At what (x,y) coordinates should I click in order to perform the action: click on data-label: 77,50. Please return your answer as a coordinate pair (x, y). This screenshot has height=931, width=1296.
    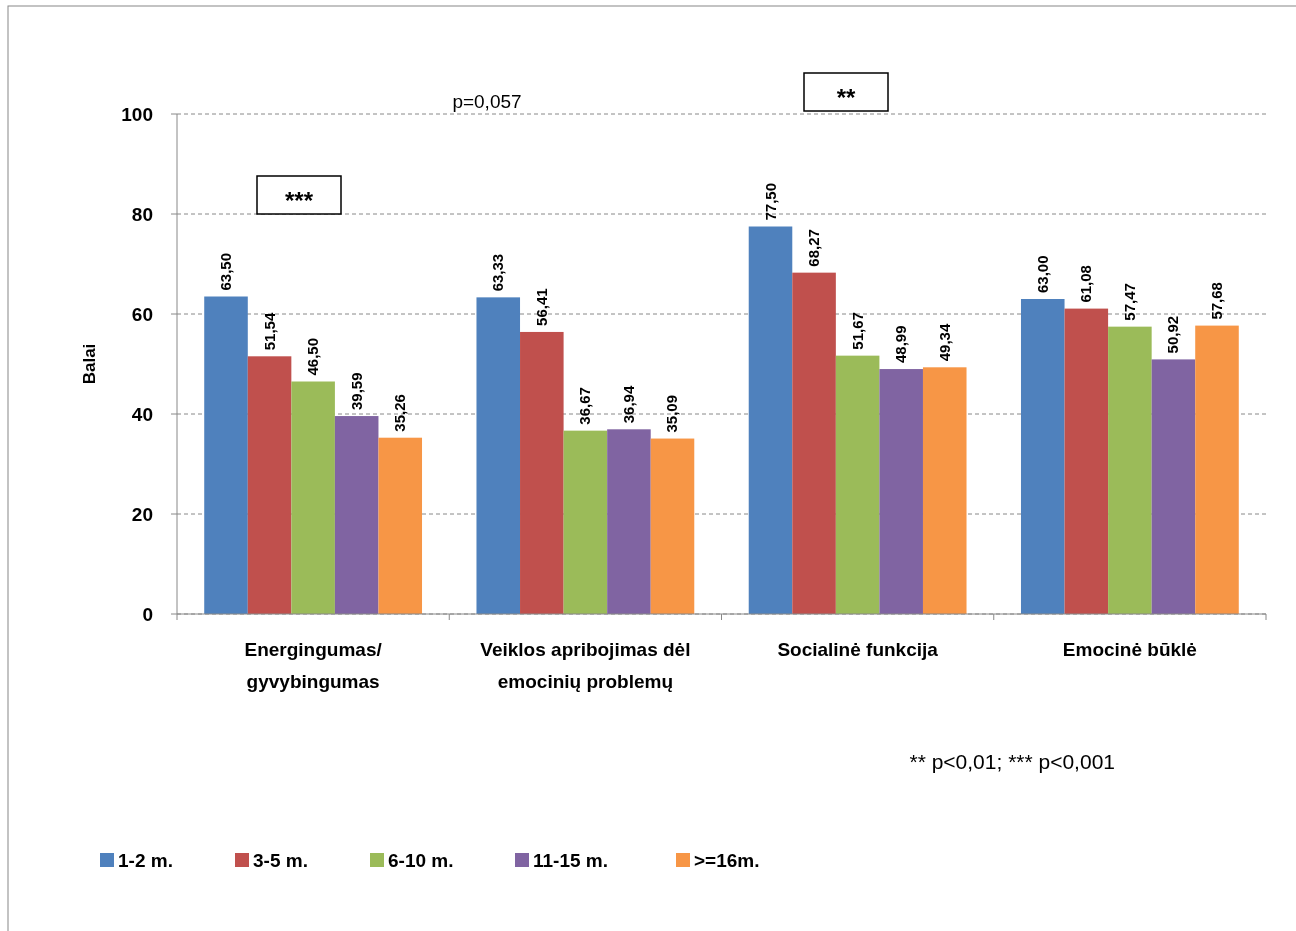
    Looking at the image, I should click on (770, 201).